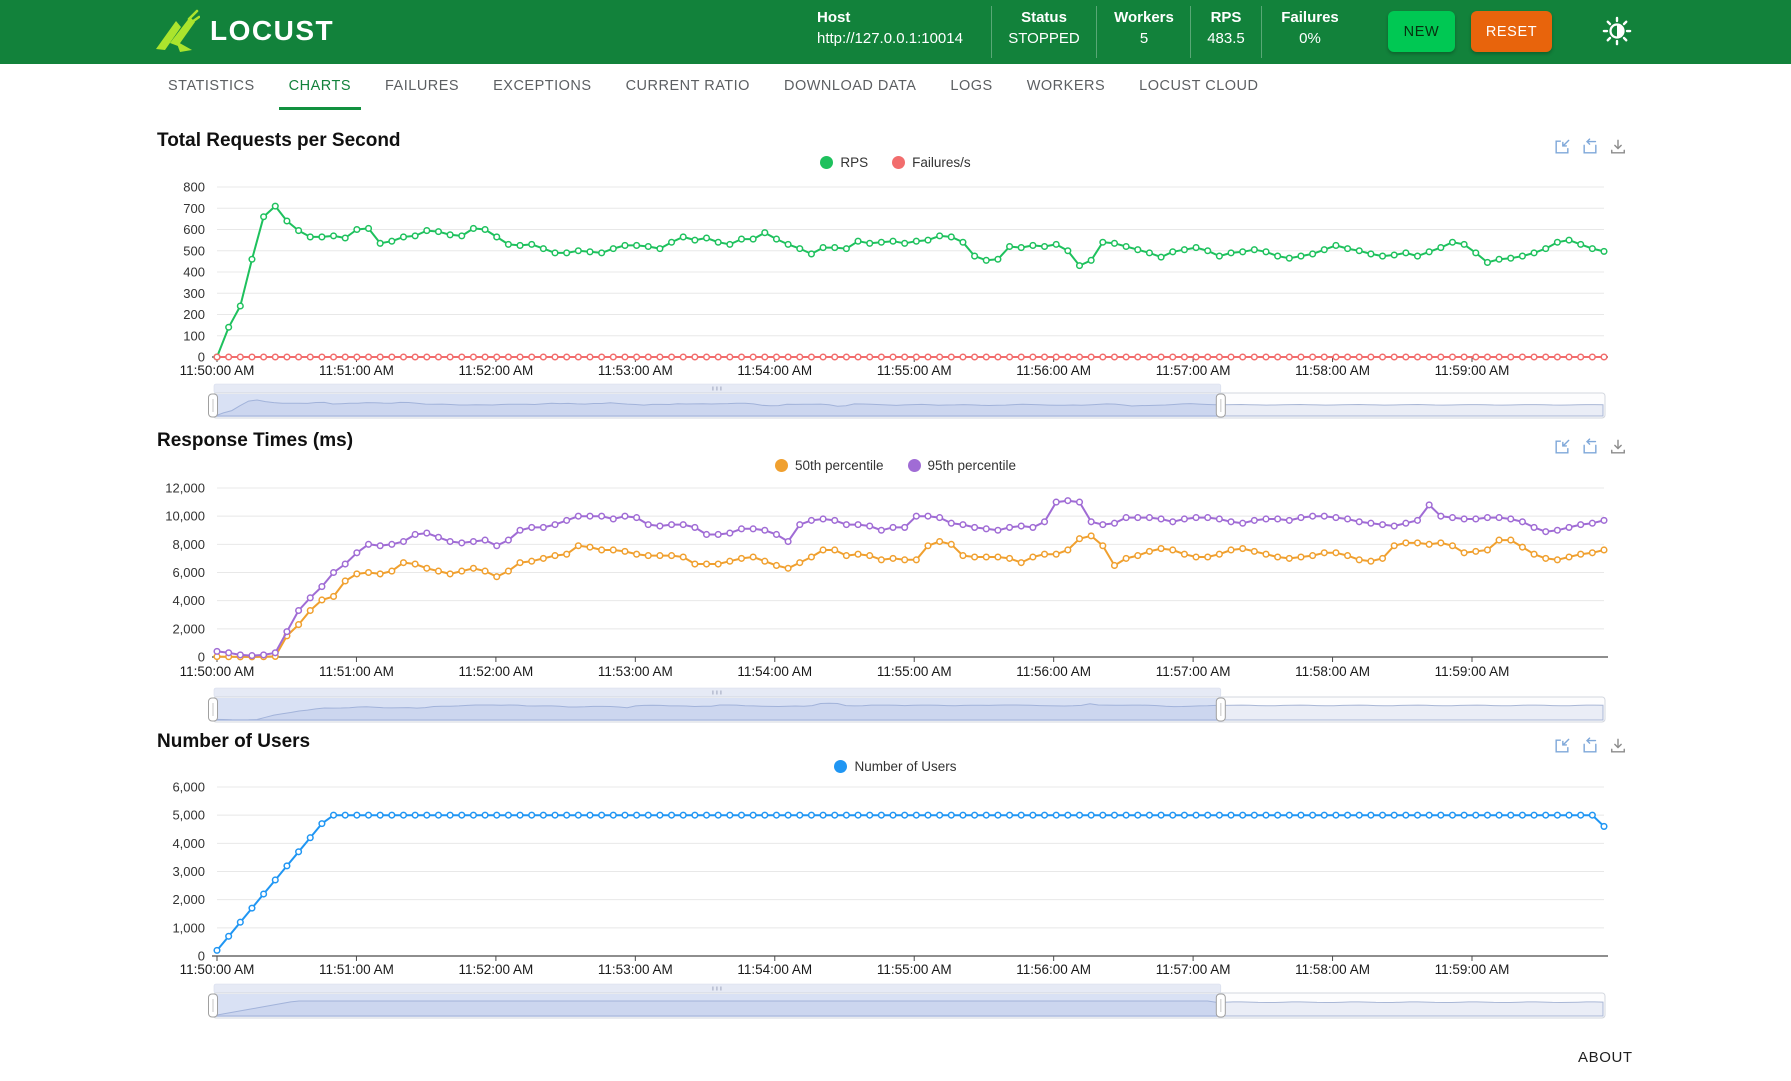 This screenshot has height=1081, width=1791. I want to click on legend-label: Failures/s, so click(941, 162).